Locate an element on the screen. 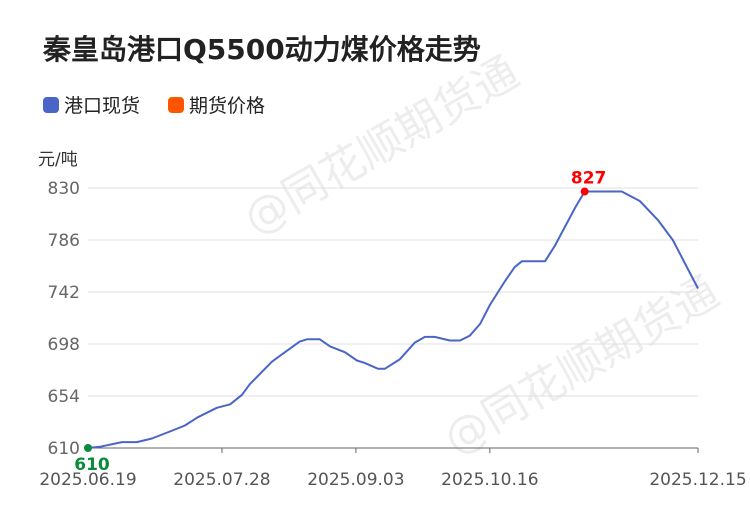  legend-item-futures: 期货价格 is located at coordinates (216, 104).